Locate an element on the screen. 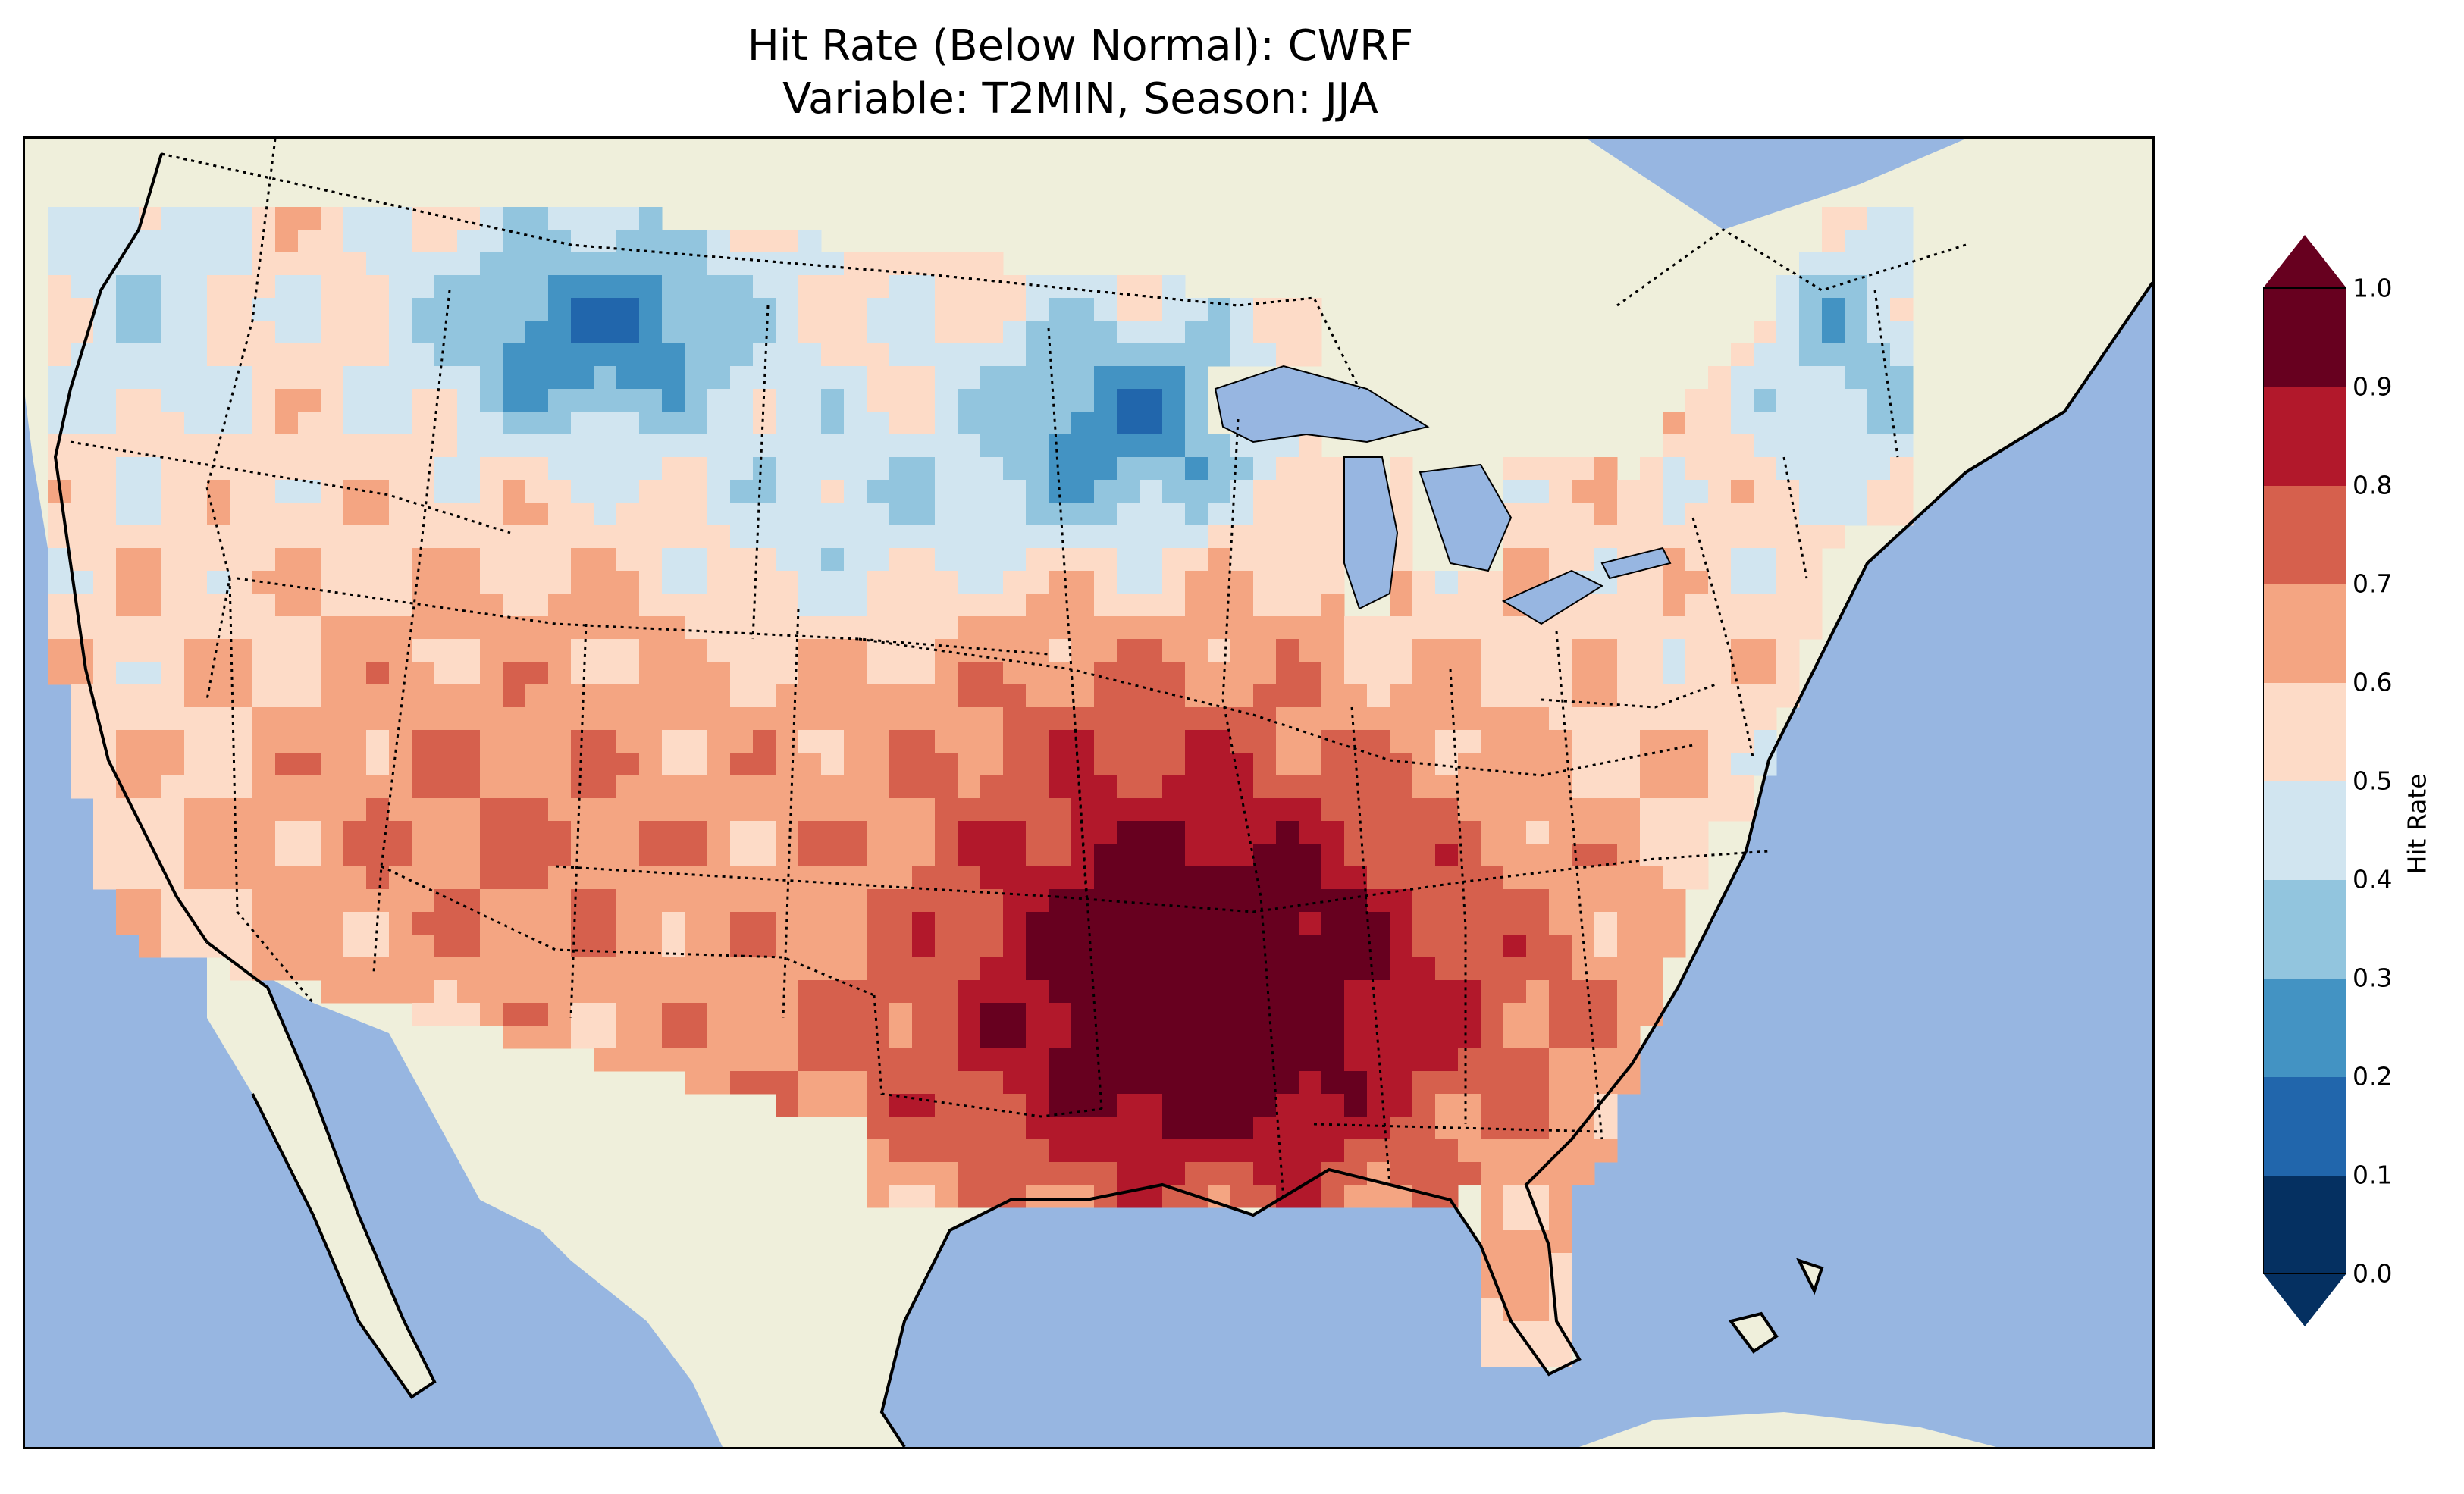 This screenshot has height=1494, width=2464. colorbar is located at coordinates (2304, 780).